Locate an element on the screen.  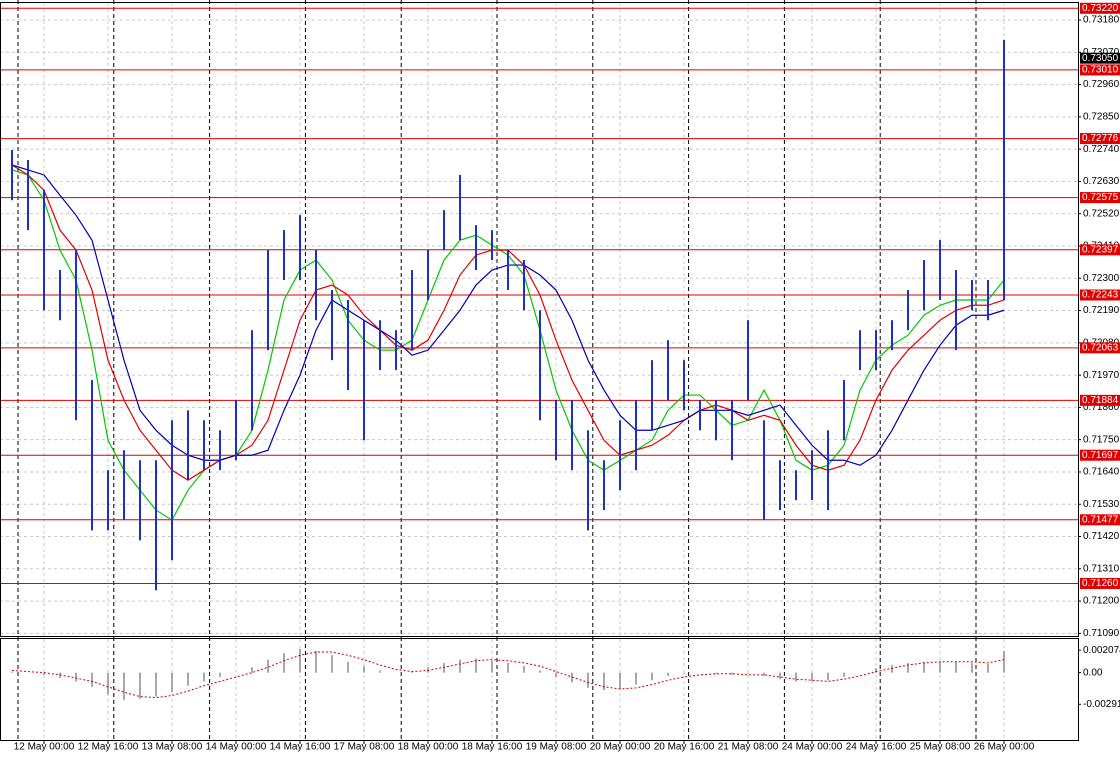
y-tick-label: 0.72520 is located at coordinates (1101, 213).